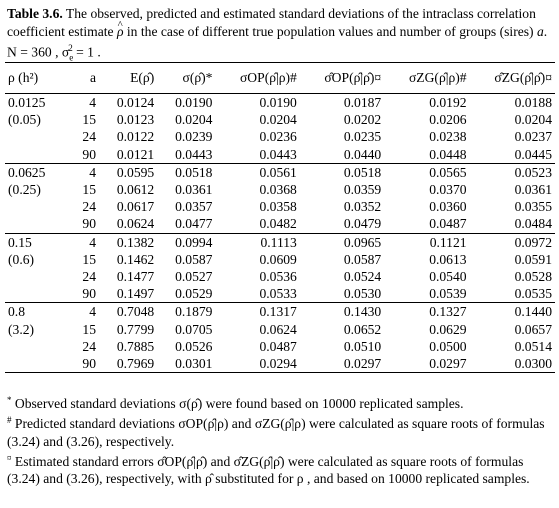 Image resolution: width=559 pixels, height=508 pixels. What do you see at coordinates (24, 120) in the screenshot?
I see `group-h2: (0.05)` at bounding box center [24, 120].